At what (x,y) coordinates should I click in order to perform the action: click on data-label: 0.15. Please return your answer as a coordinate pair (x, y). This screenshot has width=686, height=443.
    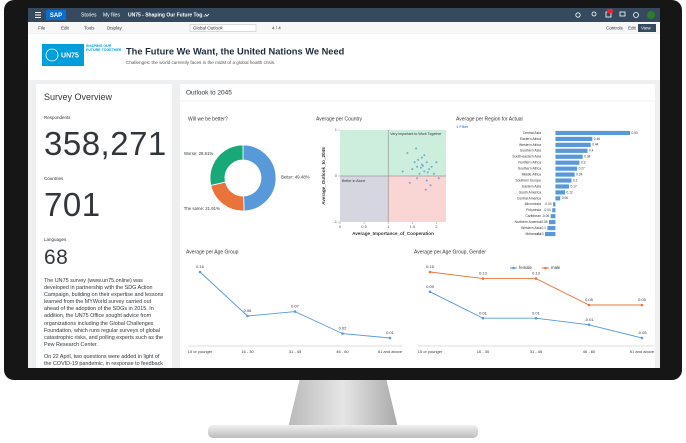
    Looking at the image, I should click on (430, 266).